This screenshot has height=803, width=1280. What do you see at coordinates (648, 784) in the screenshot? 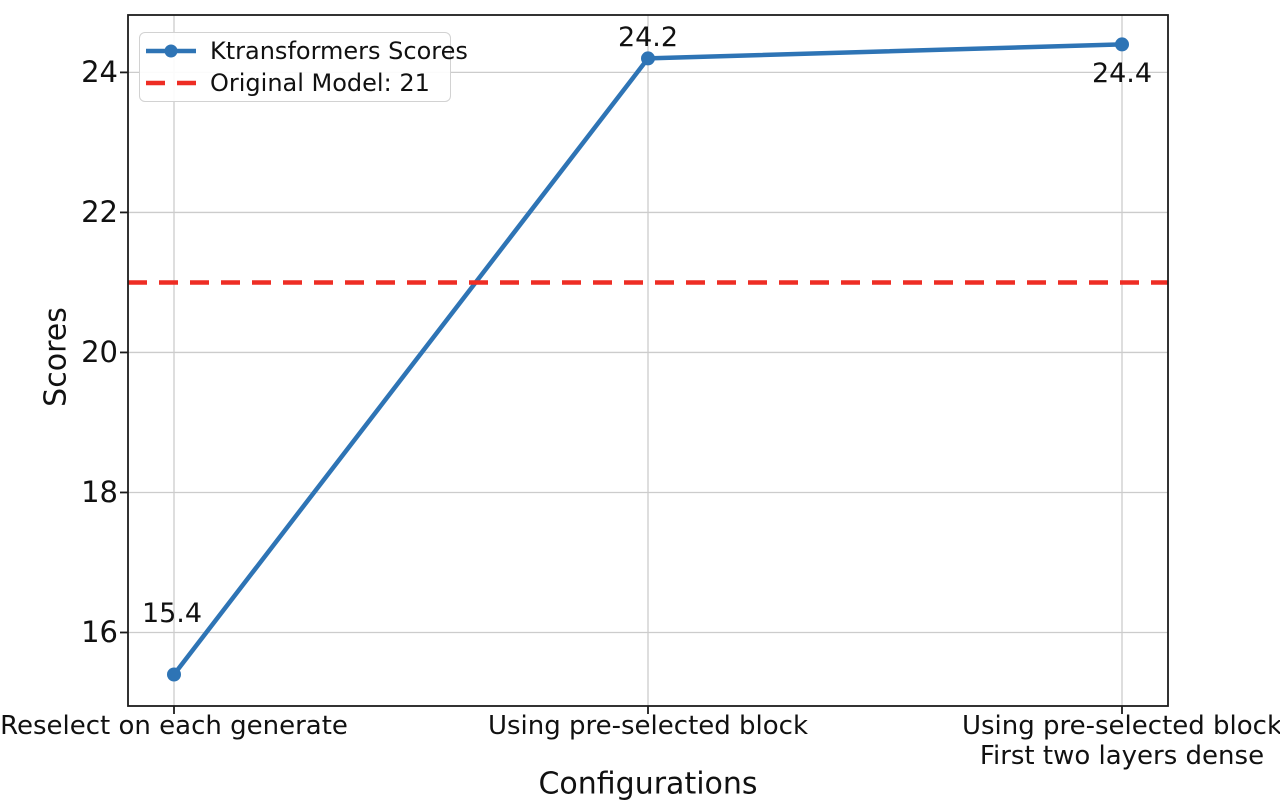
I see `x-axis-label: Configurations` at bounding box center [648, 784].